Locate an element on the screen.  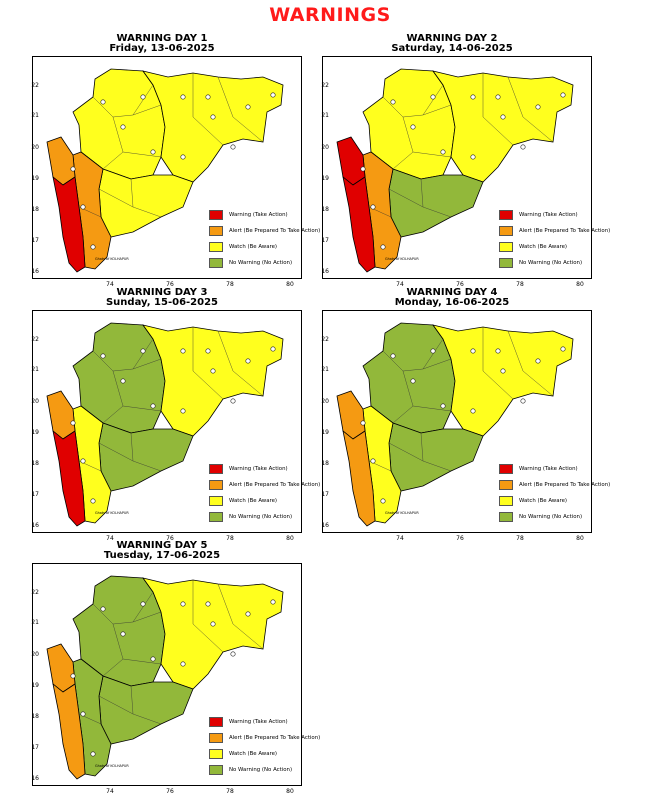
panel-date: Friday, 13-06-2025 is located at coordinates (162, 48).